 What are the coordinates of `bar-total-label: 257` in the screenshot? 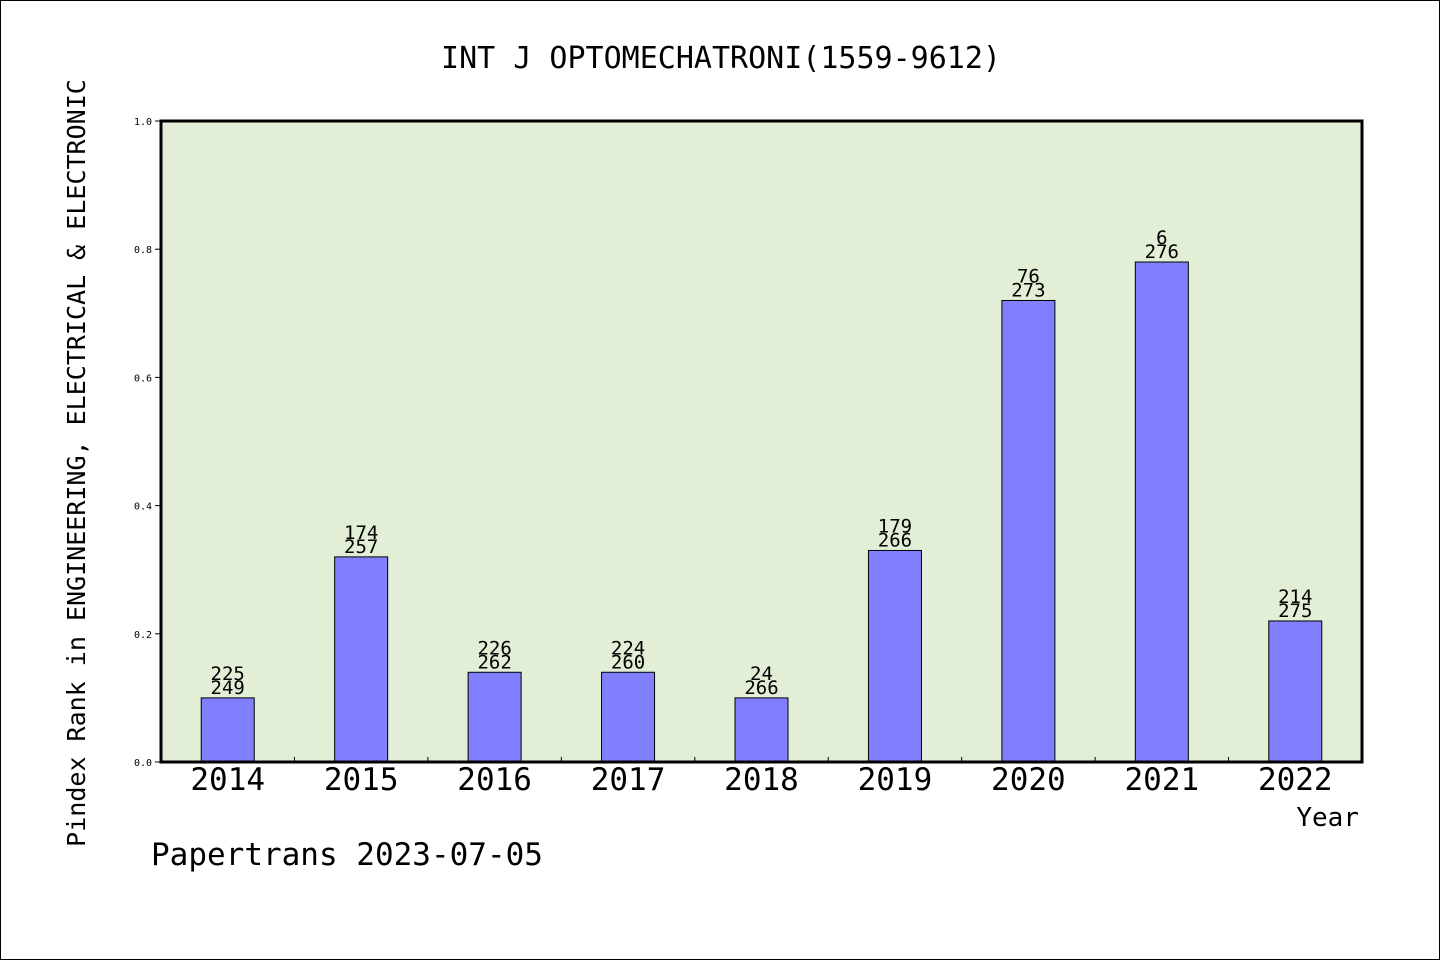 It's located at (361, 547).